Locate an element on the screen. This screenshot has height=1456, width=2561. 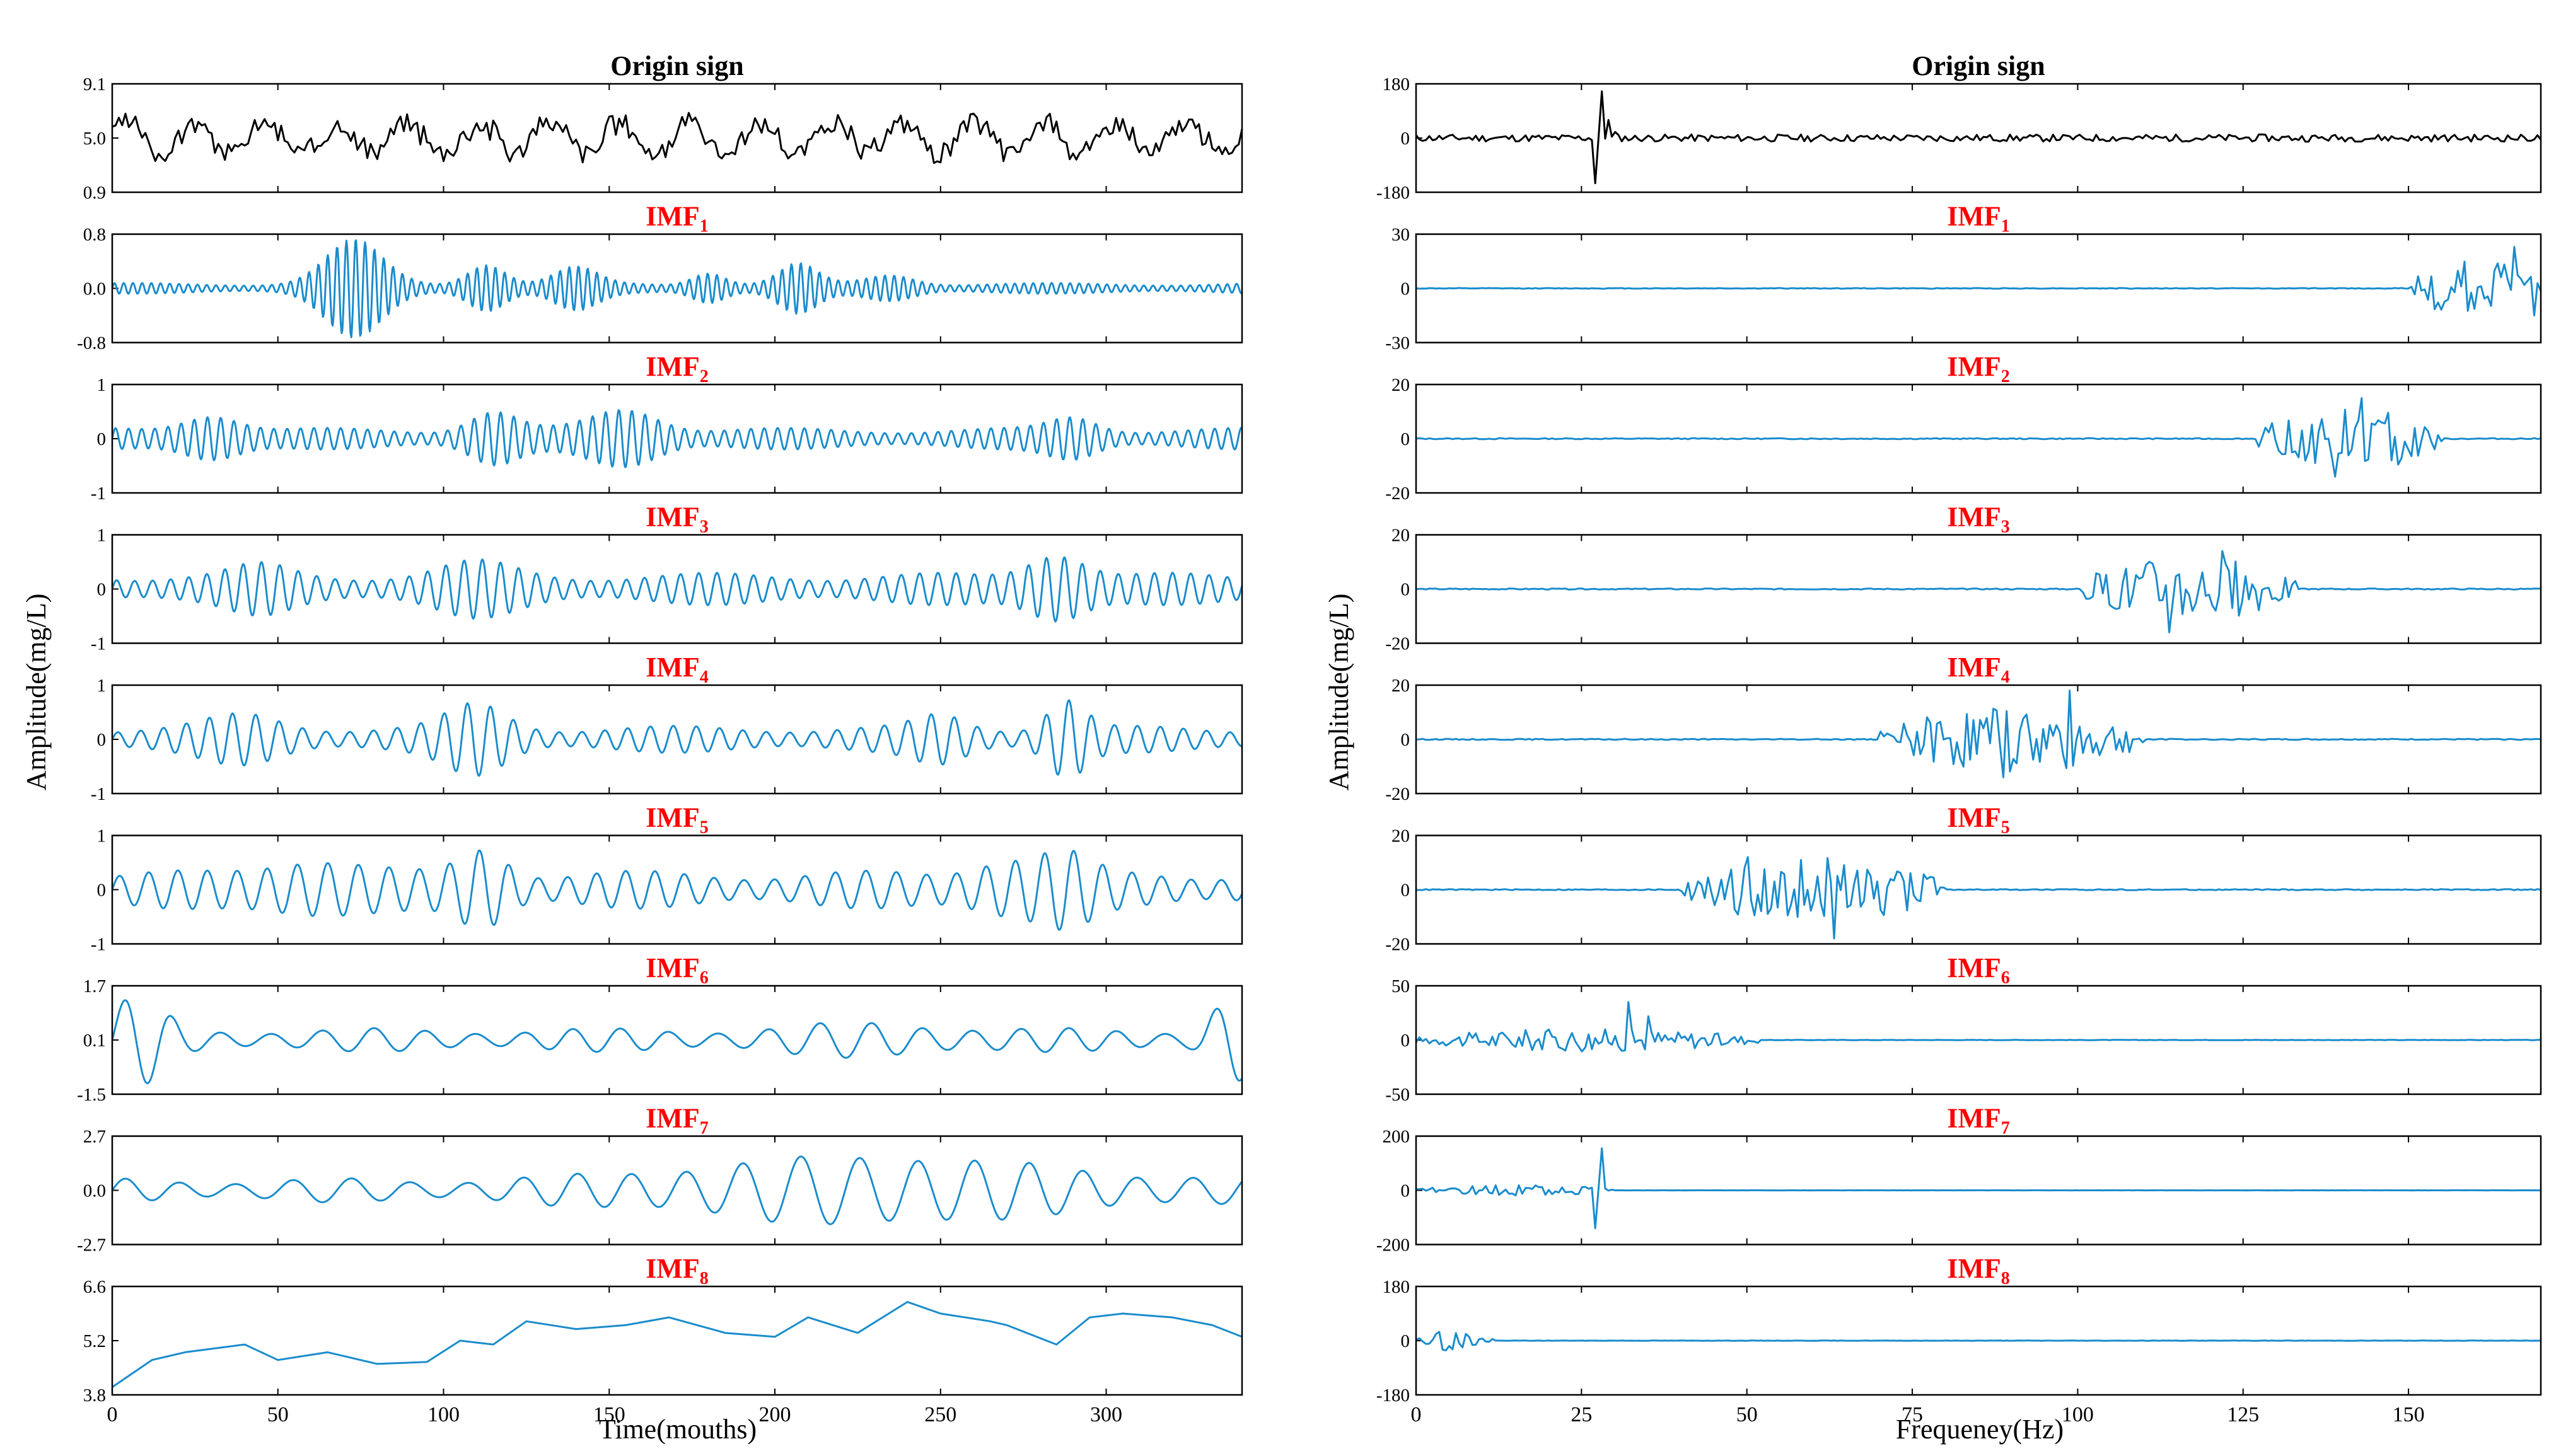
subplot-title-subscript: 3 is located at coordinates (704, 527).